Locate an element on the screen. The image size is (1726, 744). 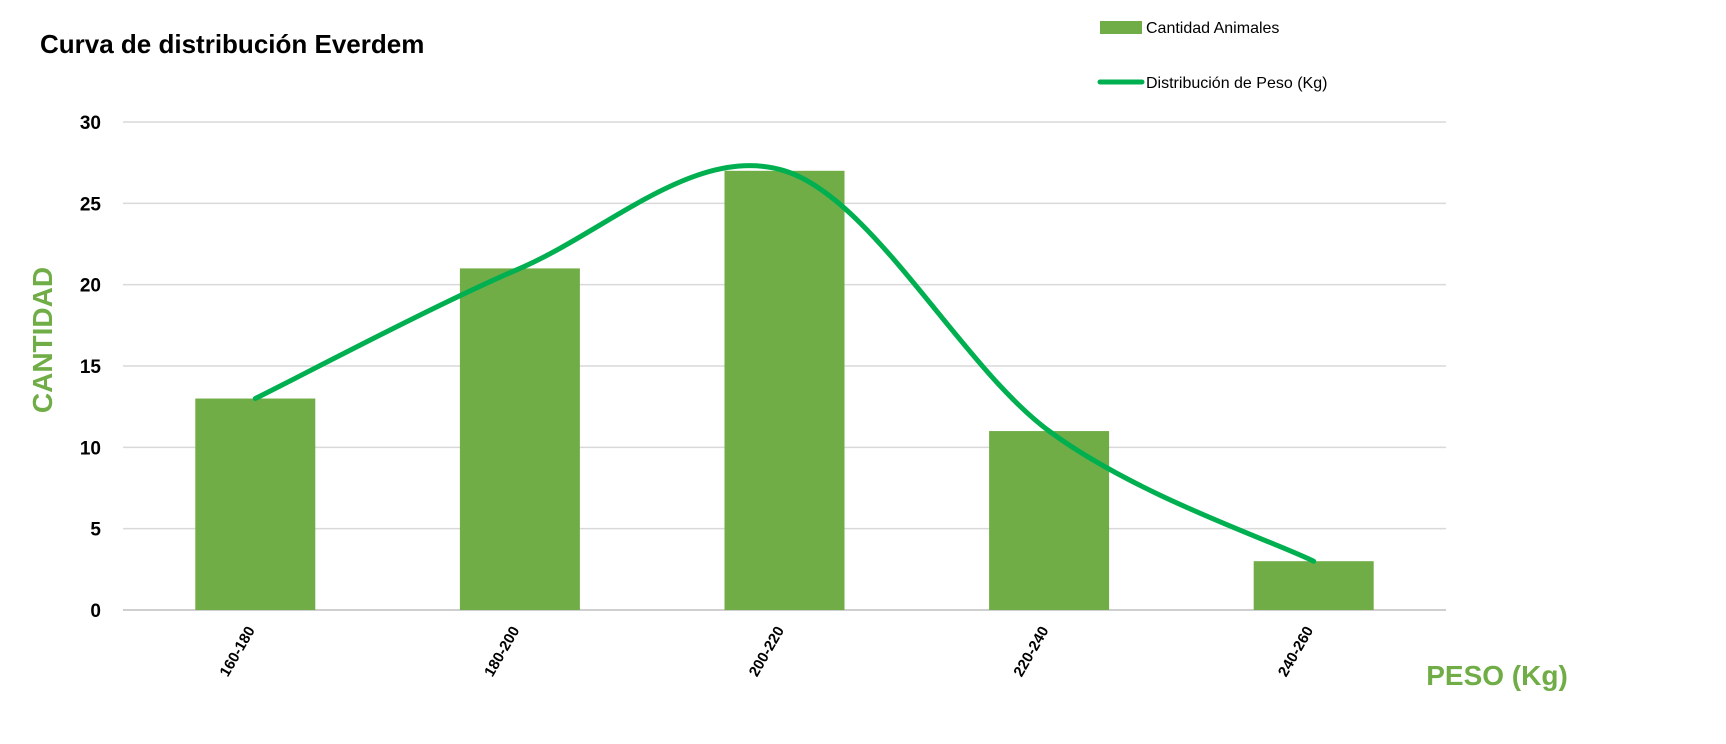
x-tick-label: 240-260 is located at coordinates (1296, 652).